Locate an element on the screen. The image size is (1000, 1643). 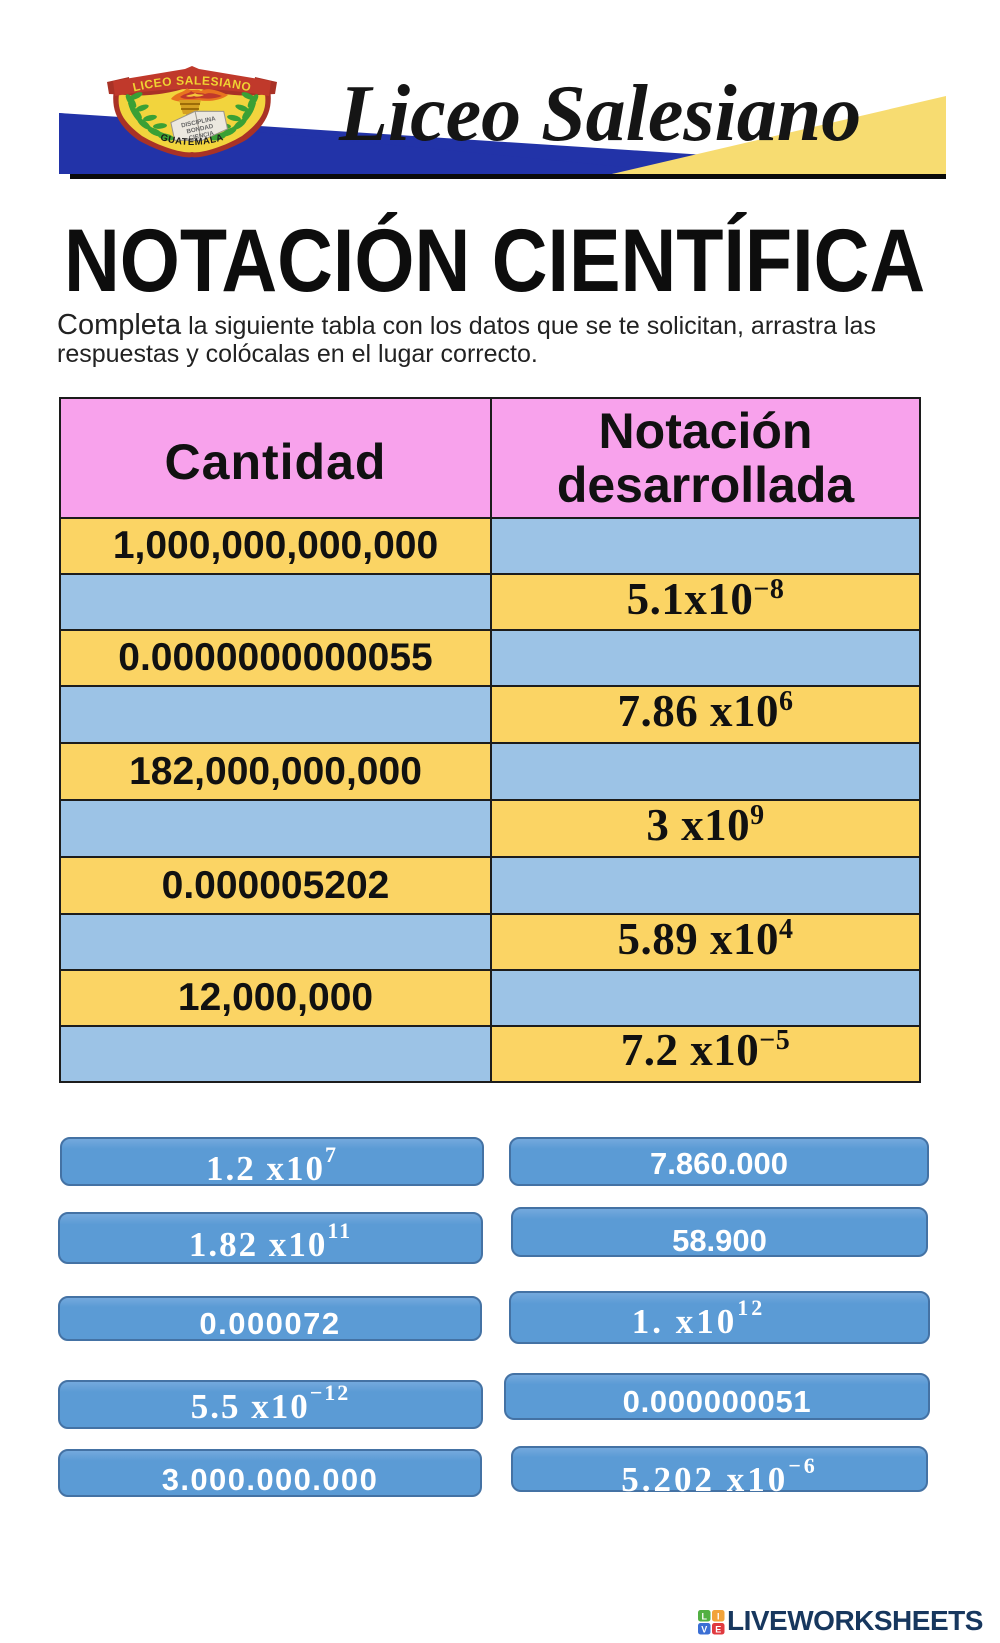
svg-text: V is located at coordinates (704, 1630).